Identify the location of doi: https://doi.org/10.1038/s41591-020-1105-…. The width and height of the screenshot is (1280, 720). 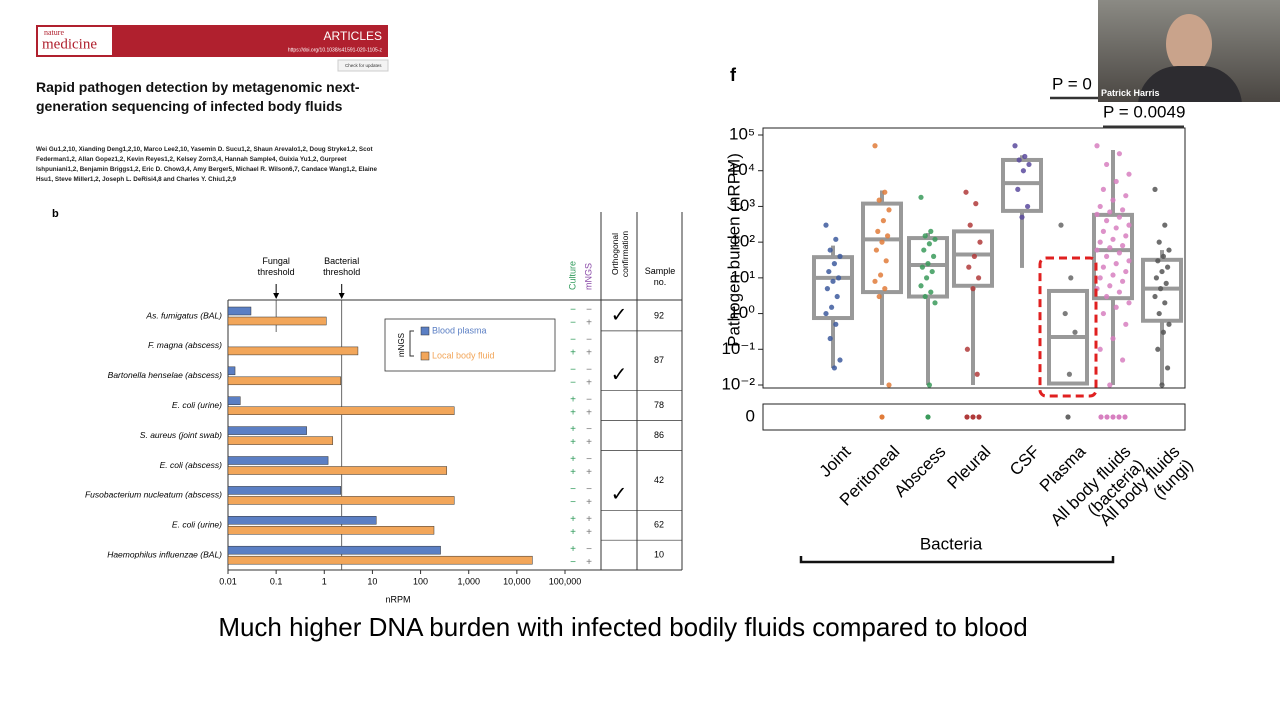
(335, 50).